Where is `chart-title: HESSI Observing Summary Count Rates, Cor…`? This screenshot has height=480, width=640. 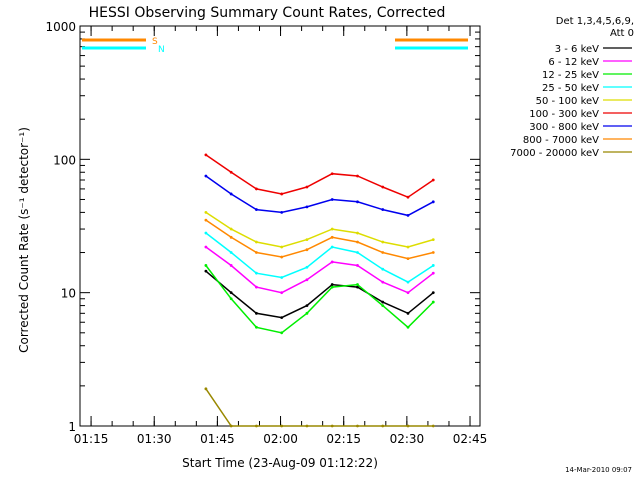 chart-title: HESSI Observing Summary Count Rates, Cor… is located at coordinates (267, 13).